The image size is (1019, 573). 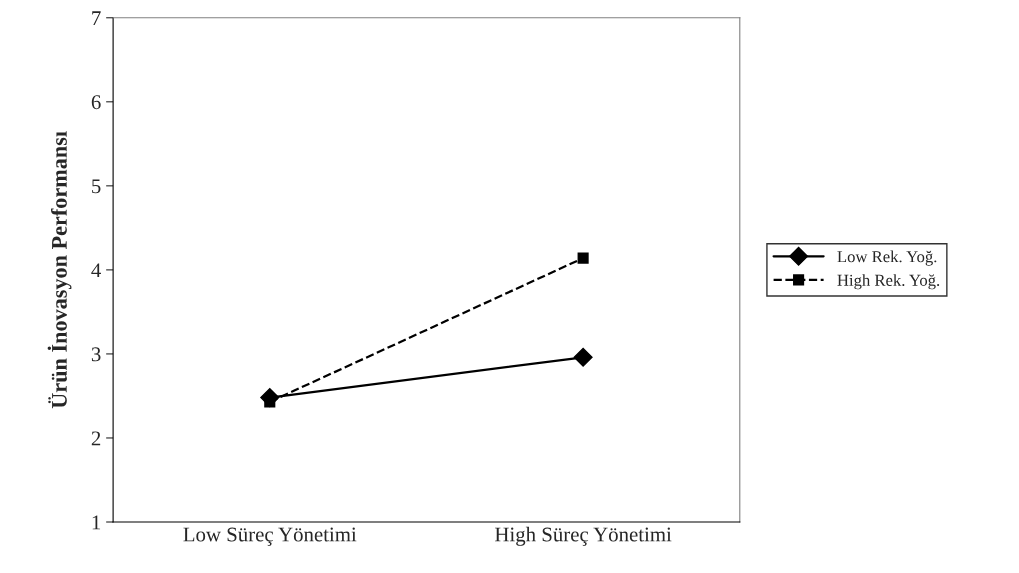 I want to click on y-tick-label: 4, so click(x=96, y=270).